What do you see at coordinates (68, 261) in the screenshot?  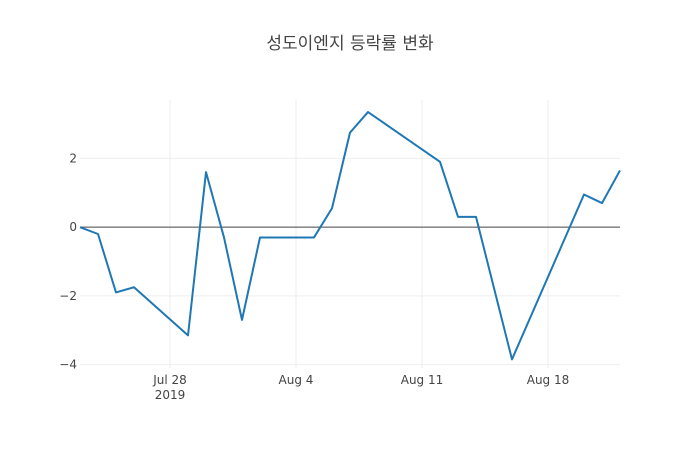 I see `y-axis-ticks: 2 0 −2 −4` at bounding box center [68, 261].